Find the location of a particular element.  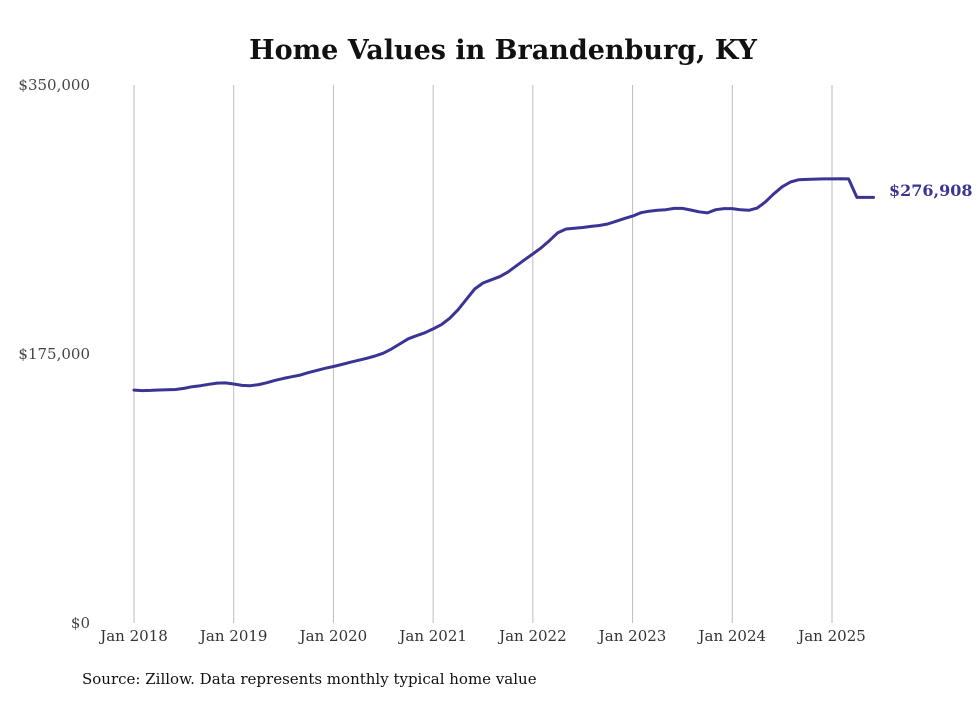

chart-title: Home Values in Brandenburg, KY is located at coordinates (503, 50).